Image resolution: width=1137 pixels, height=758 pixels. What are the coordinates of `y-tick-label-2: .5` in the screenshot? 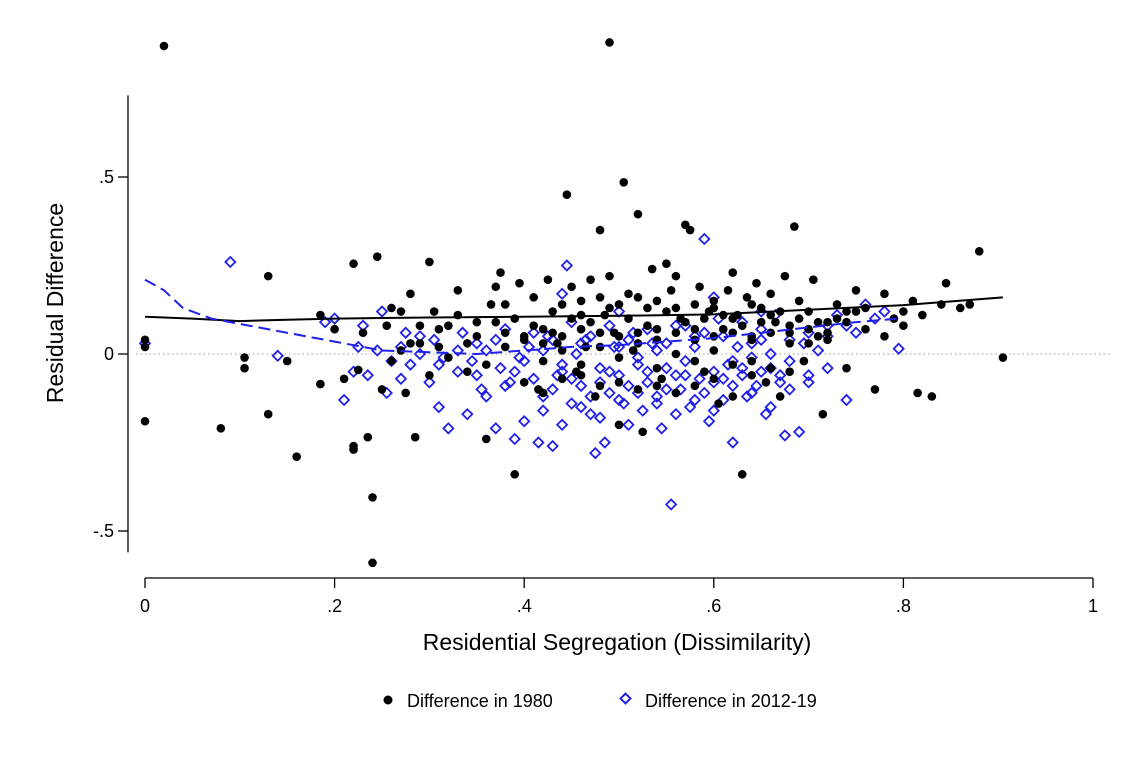 It's located at (106, 177).